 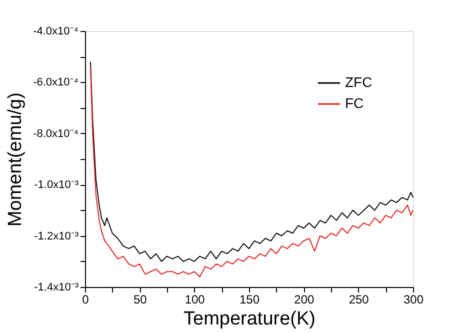 I want to click on y-tick-label: -1.0x10⁻³, so click(x=56, y=185).